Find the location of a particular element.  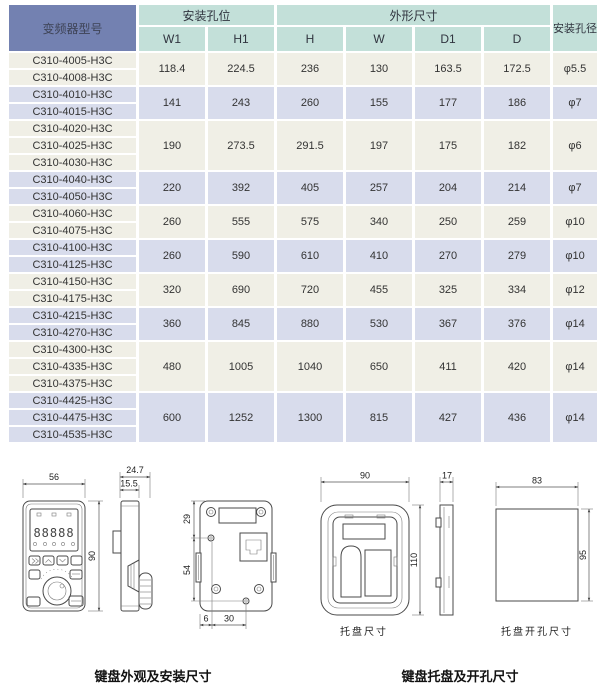

spec-row: C310-4060-H3C 260 555 575 340 250 259 φ10 is located at coordinates (303, 222).